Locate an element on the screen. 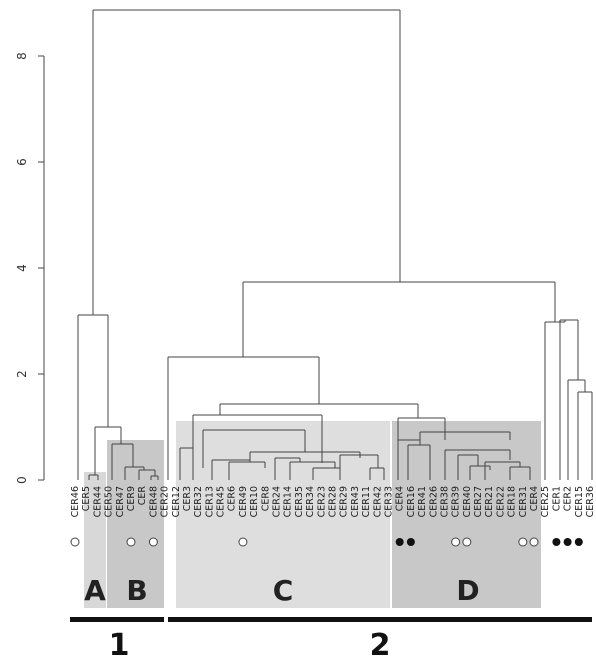  cluster-letter-c: C is located at coordinates (283, 590).